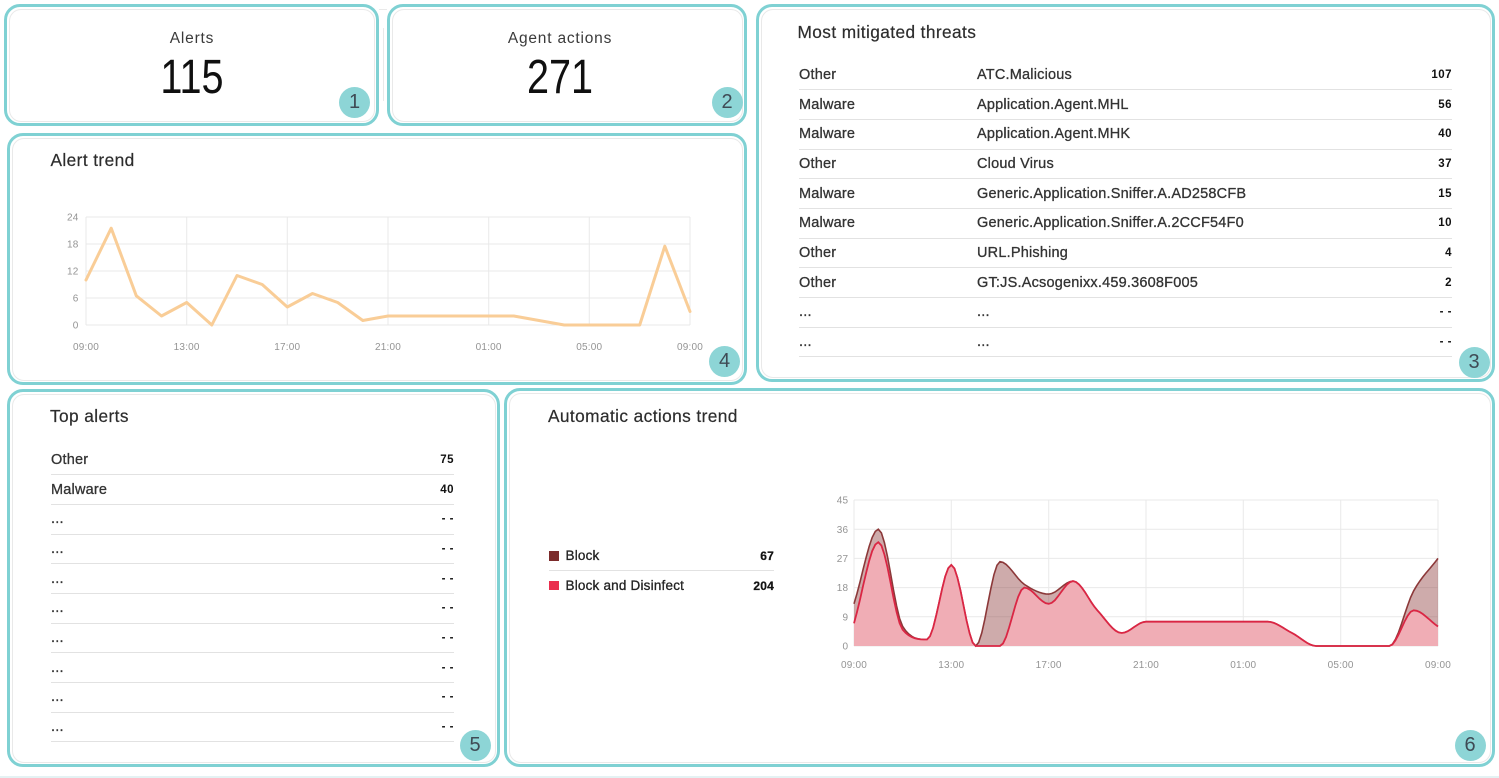 The image size is (1499, 778). Describe the element at coordinates (843, 530) in the screenshot. I see `svg-text: 36` at that location.